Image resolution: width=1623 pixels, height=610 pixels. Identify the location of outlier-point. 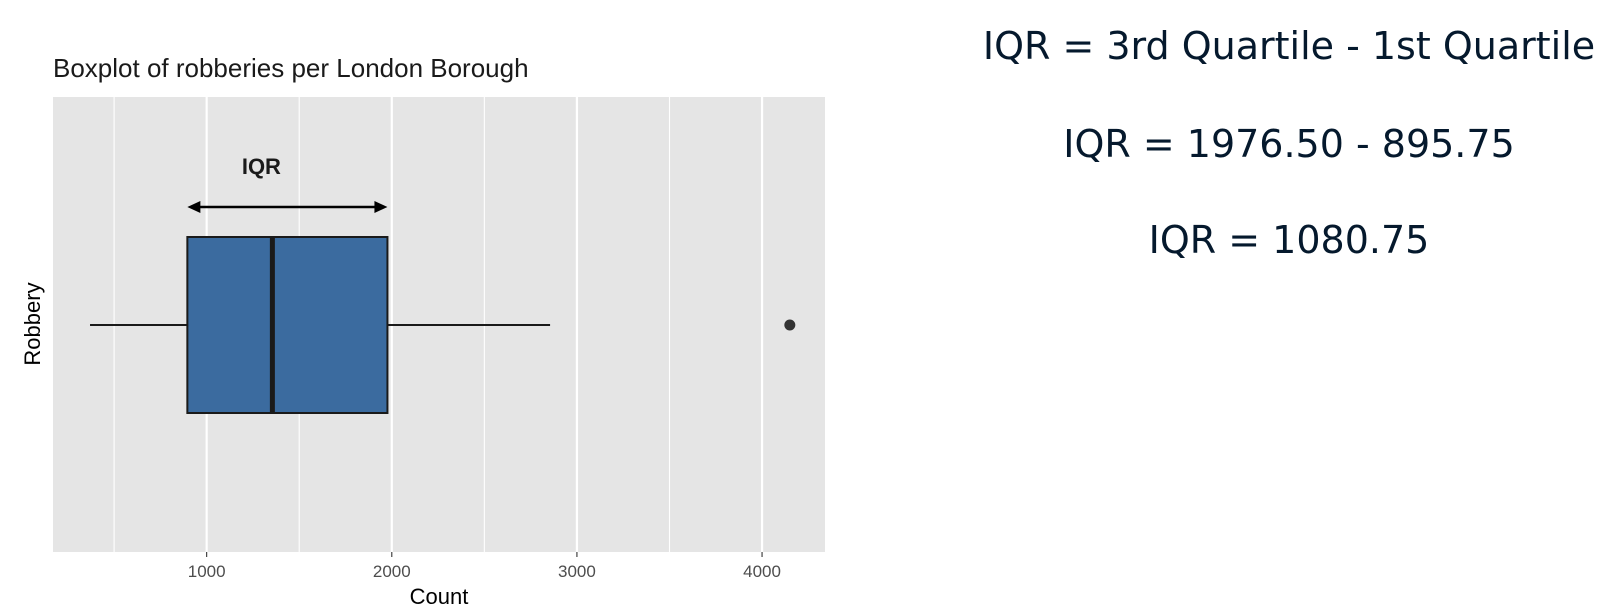
(790, 325).